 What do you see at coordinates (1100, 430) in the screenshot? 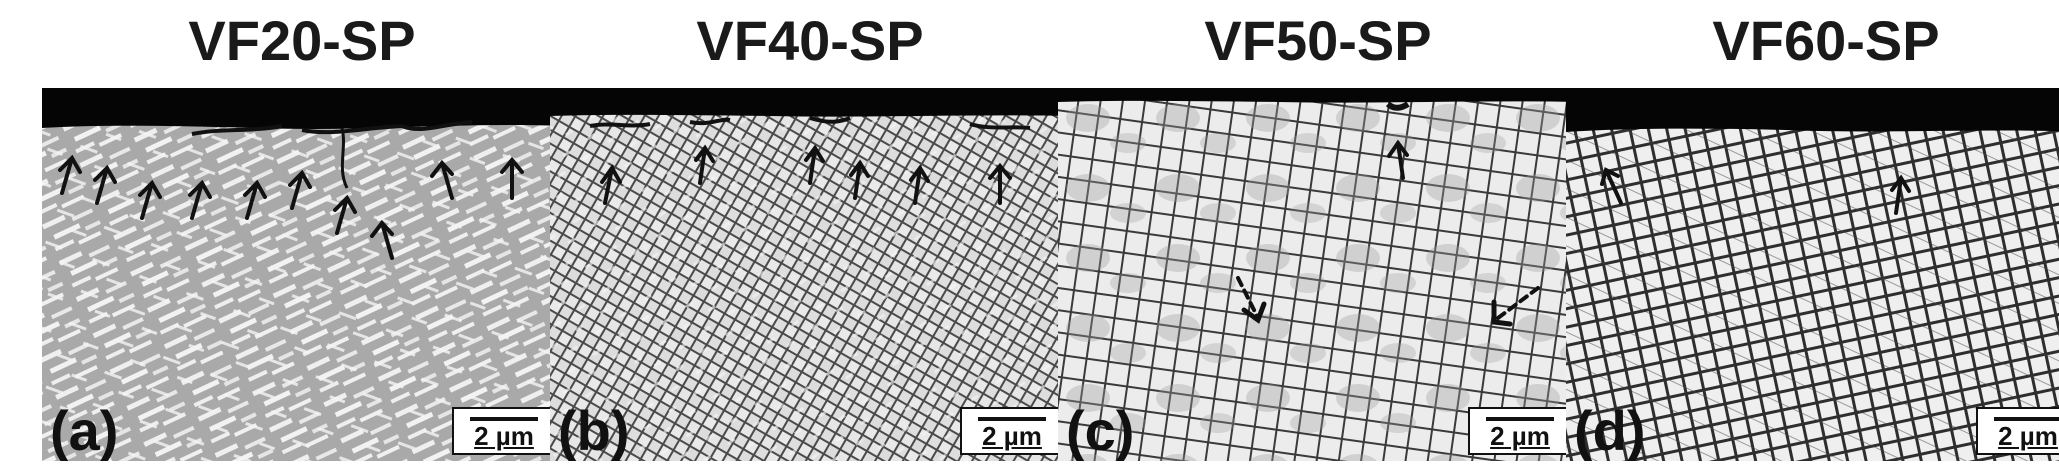
I see `panel-label: (c)` at bounding box center [1100, 430].